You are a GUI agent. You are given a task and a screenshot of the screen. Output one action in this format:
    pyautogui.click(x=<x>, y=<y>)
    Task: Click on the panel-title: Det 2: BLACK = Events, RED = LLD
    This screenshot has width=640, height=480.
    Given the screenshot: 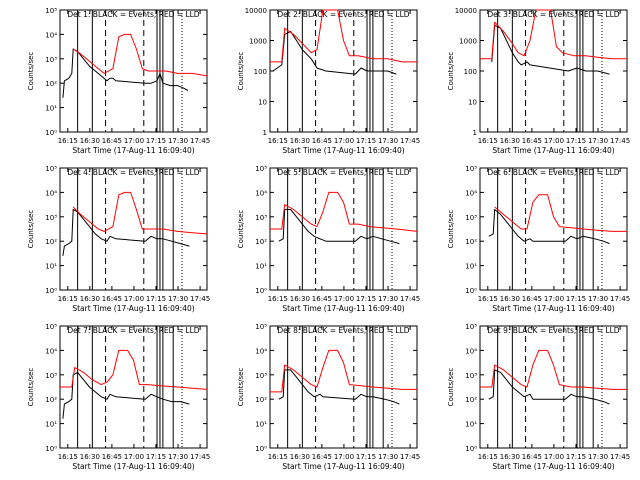 What is the action you would take?
    pyautogui.click(x=343, y=14)
    